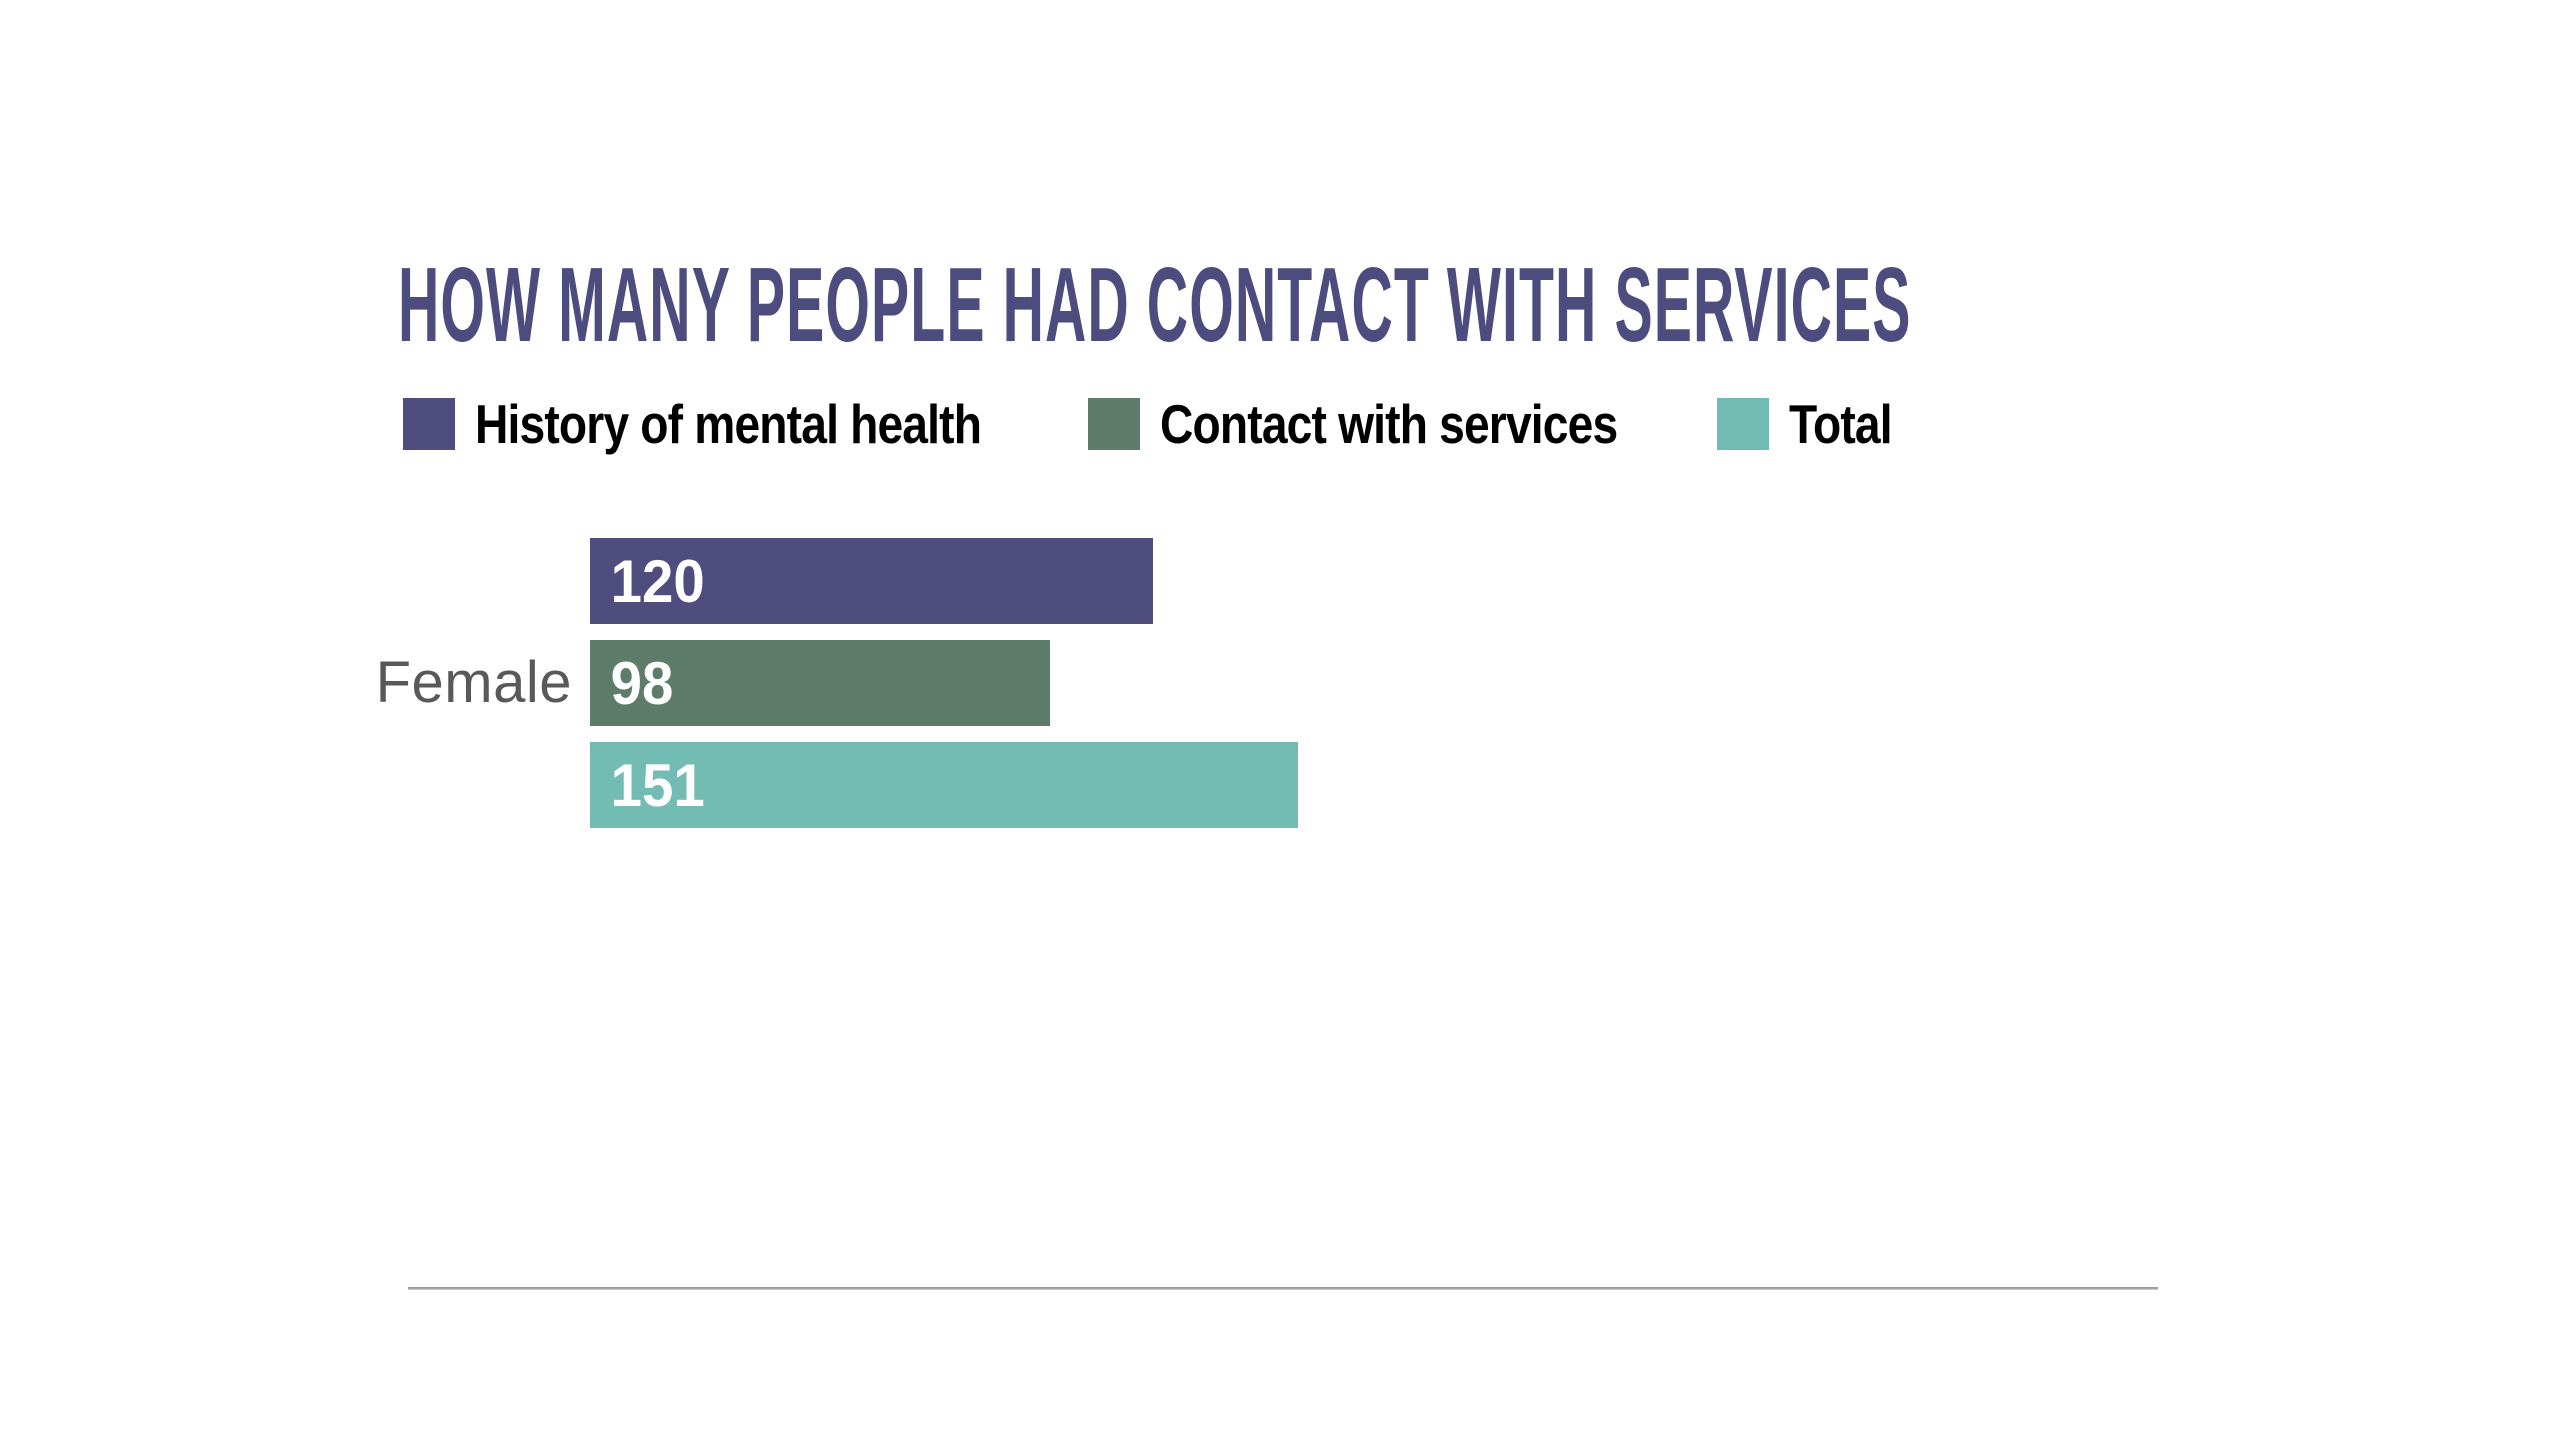 The width and height of the screenshot is (2560, 1440). I want to click on legend-swatch-total-icon, so click(1743, 424).